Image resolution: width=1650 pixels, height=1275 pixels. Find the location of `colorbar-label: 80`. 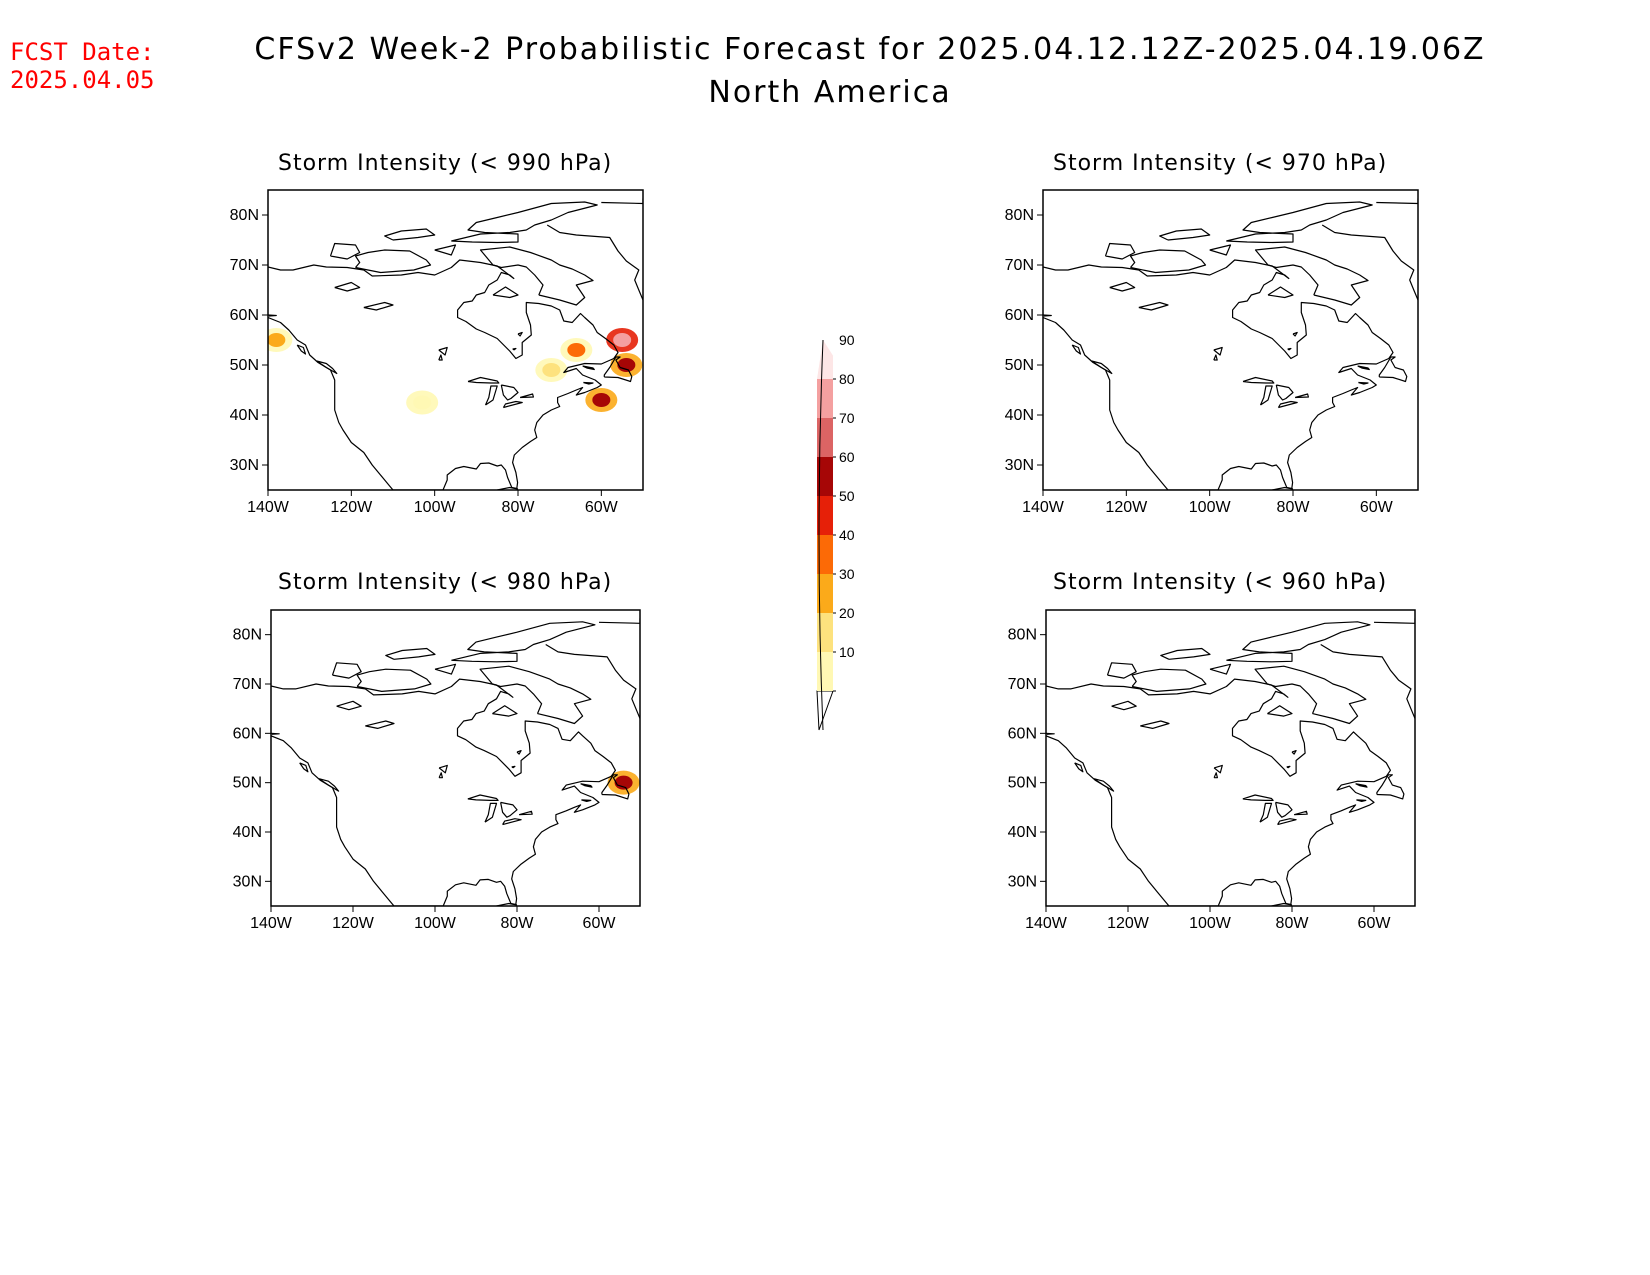

colorbar-label: 80 is located at coordinates (847, 379).